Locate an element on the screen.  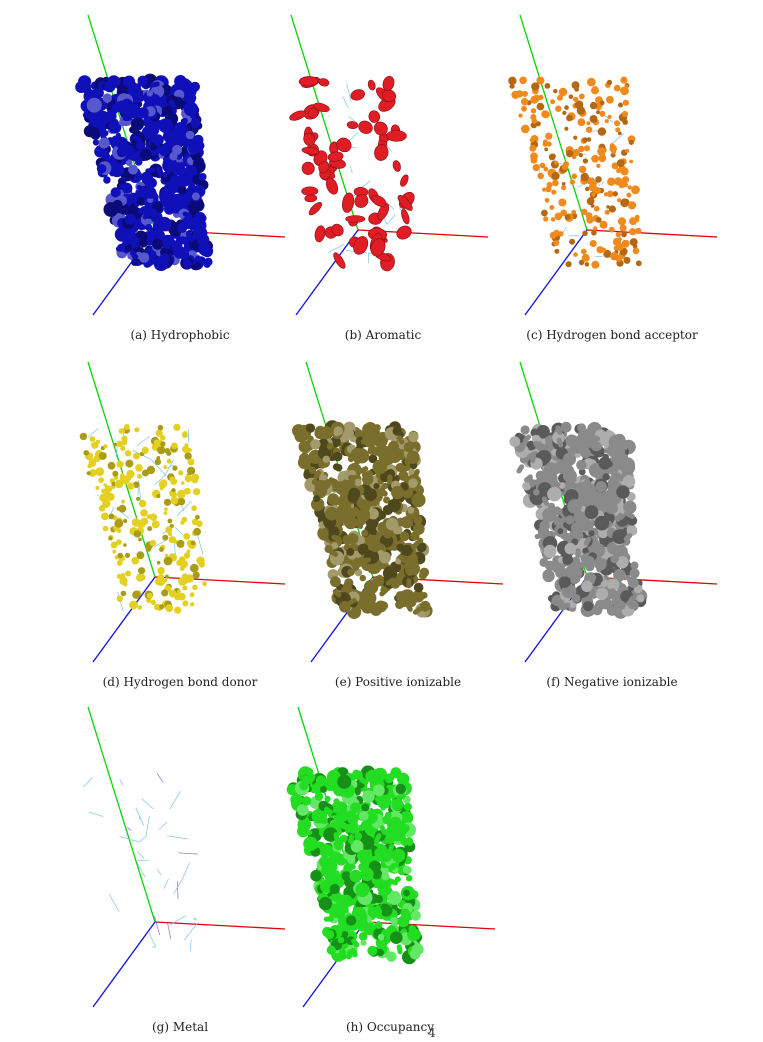
panel-c-image is located at coordinates (612, 170).